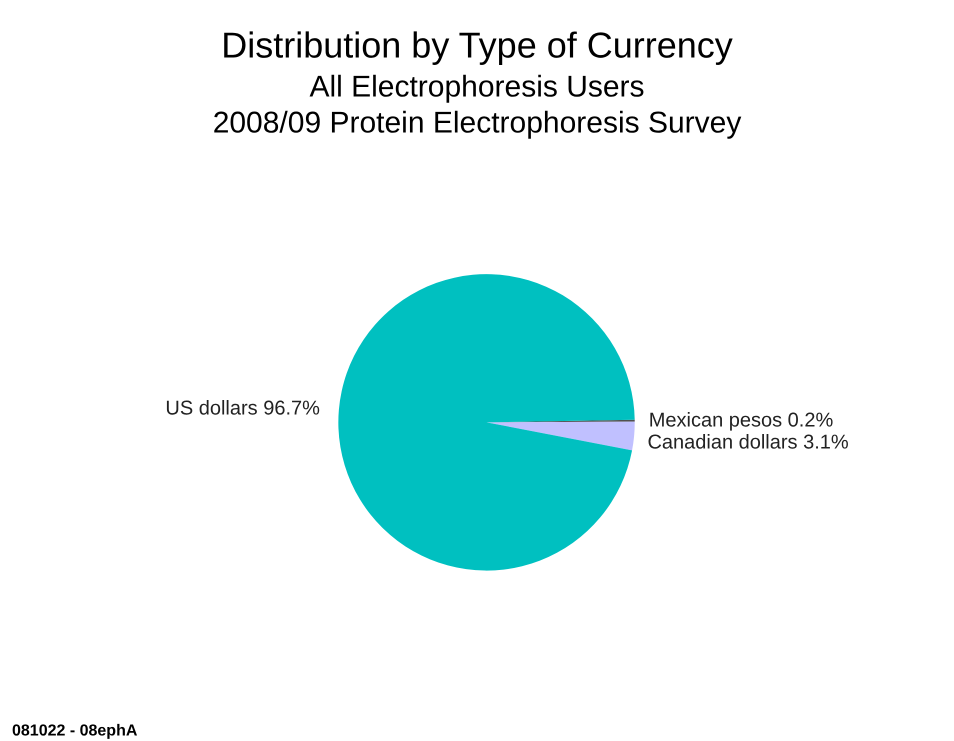  What do you see at coordinates (75, 731) in the screenshot?
I see `text: 081022 - 08ephA` at bounding box center [75, 731].